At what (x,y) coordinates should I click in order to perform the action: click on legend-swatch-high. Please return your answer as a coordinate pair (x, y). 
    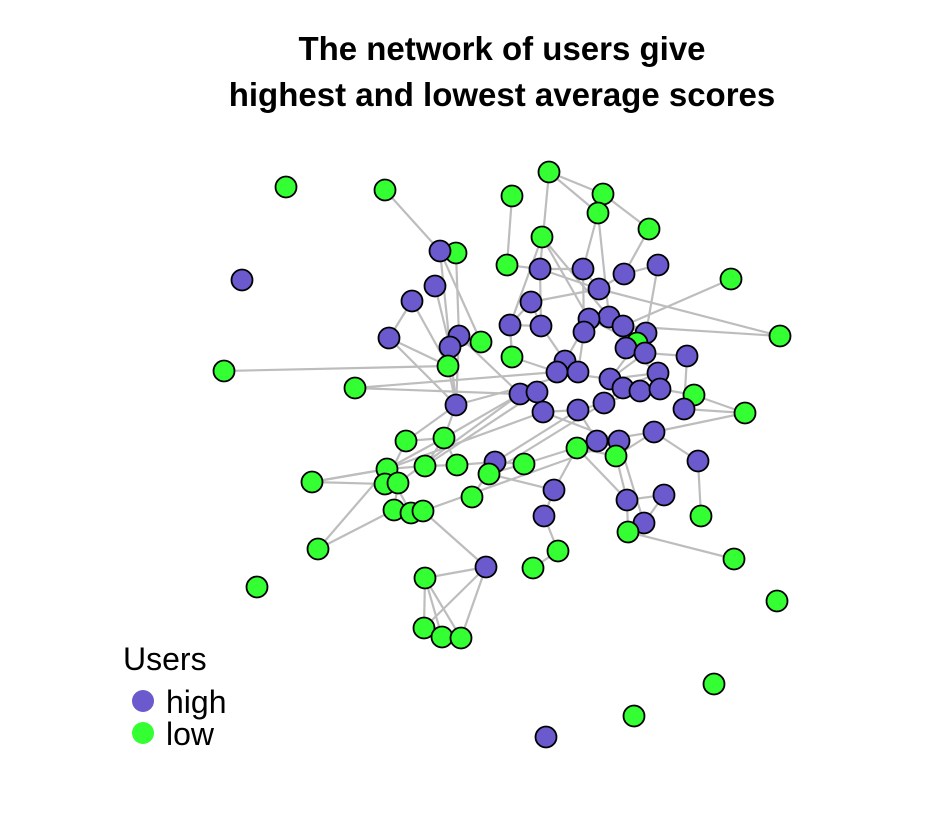
    Looking at the image, I should click on (143, 701).